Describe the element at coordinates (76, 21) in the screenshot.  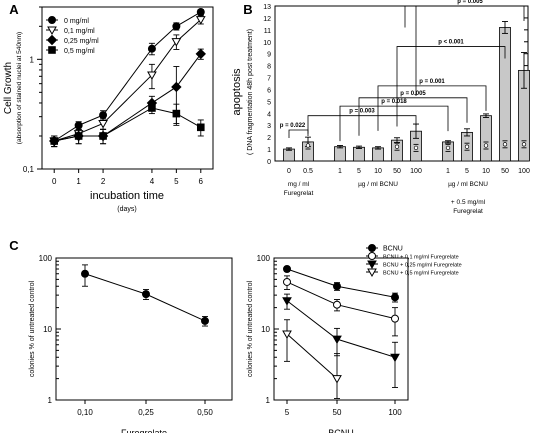
I see `panel-a-legend-label: 0 mg/ml` at that location.